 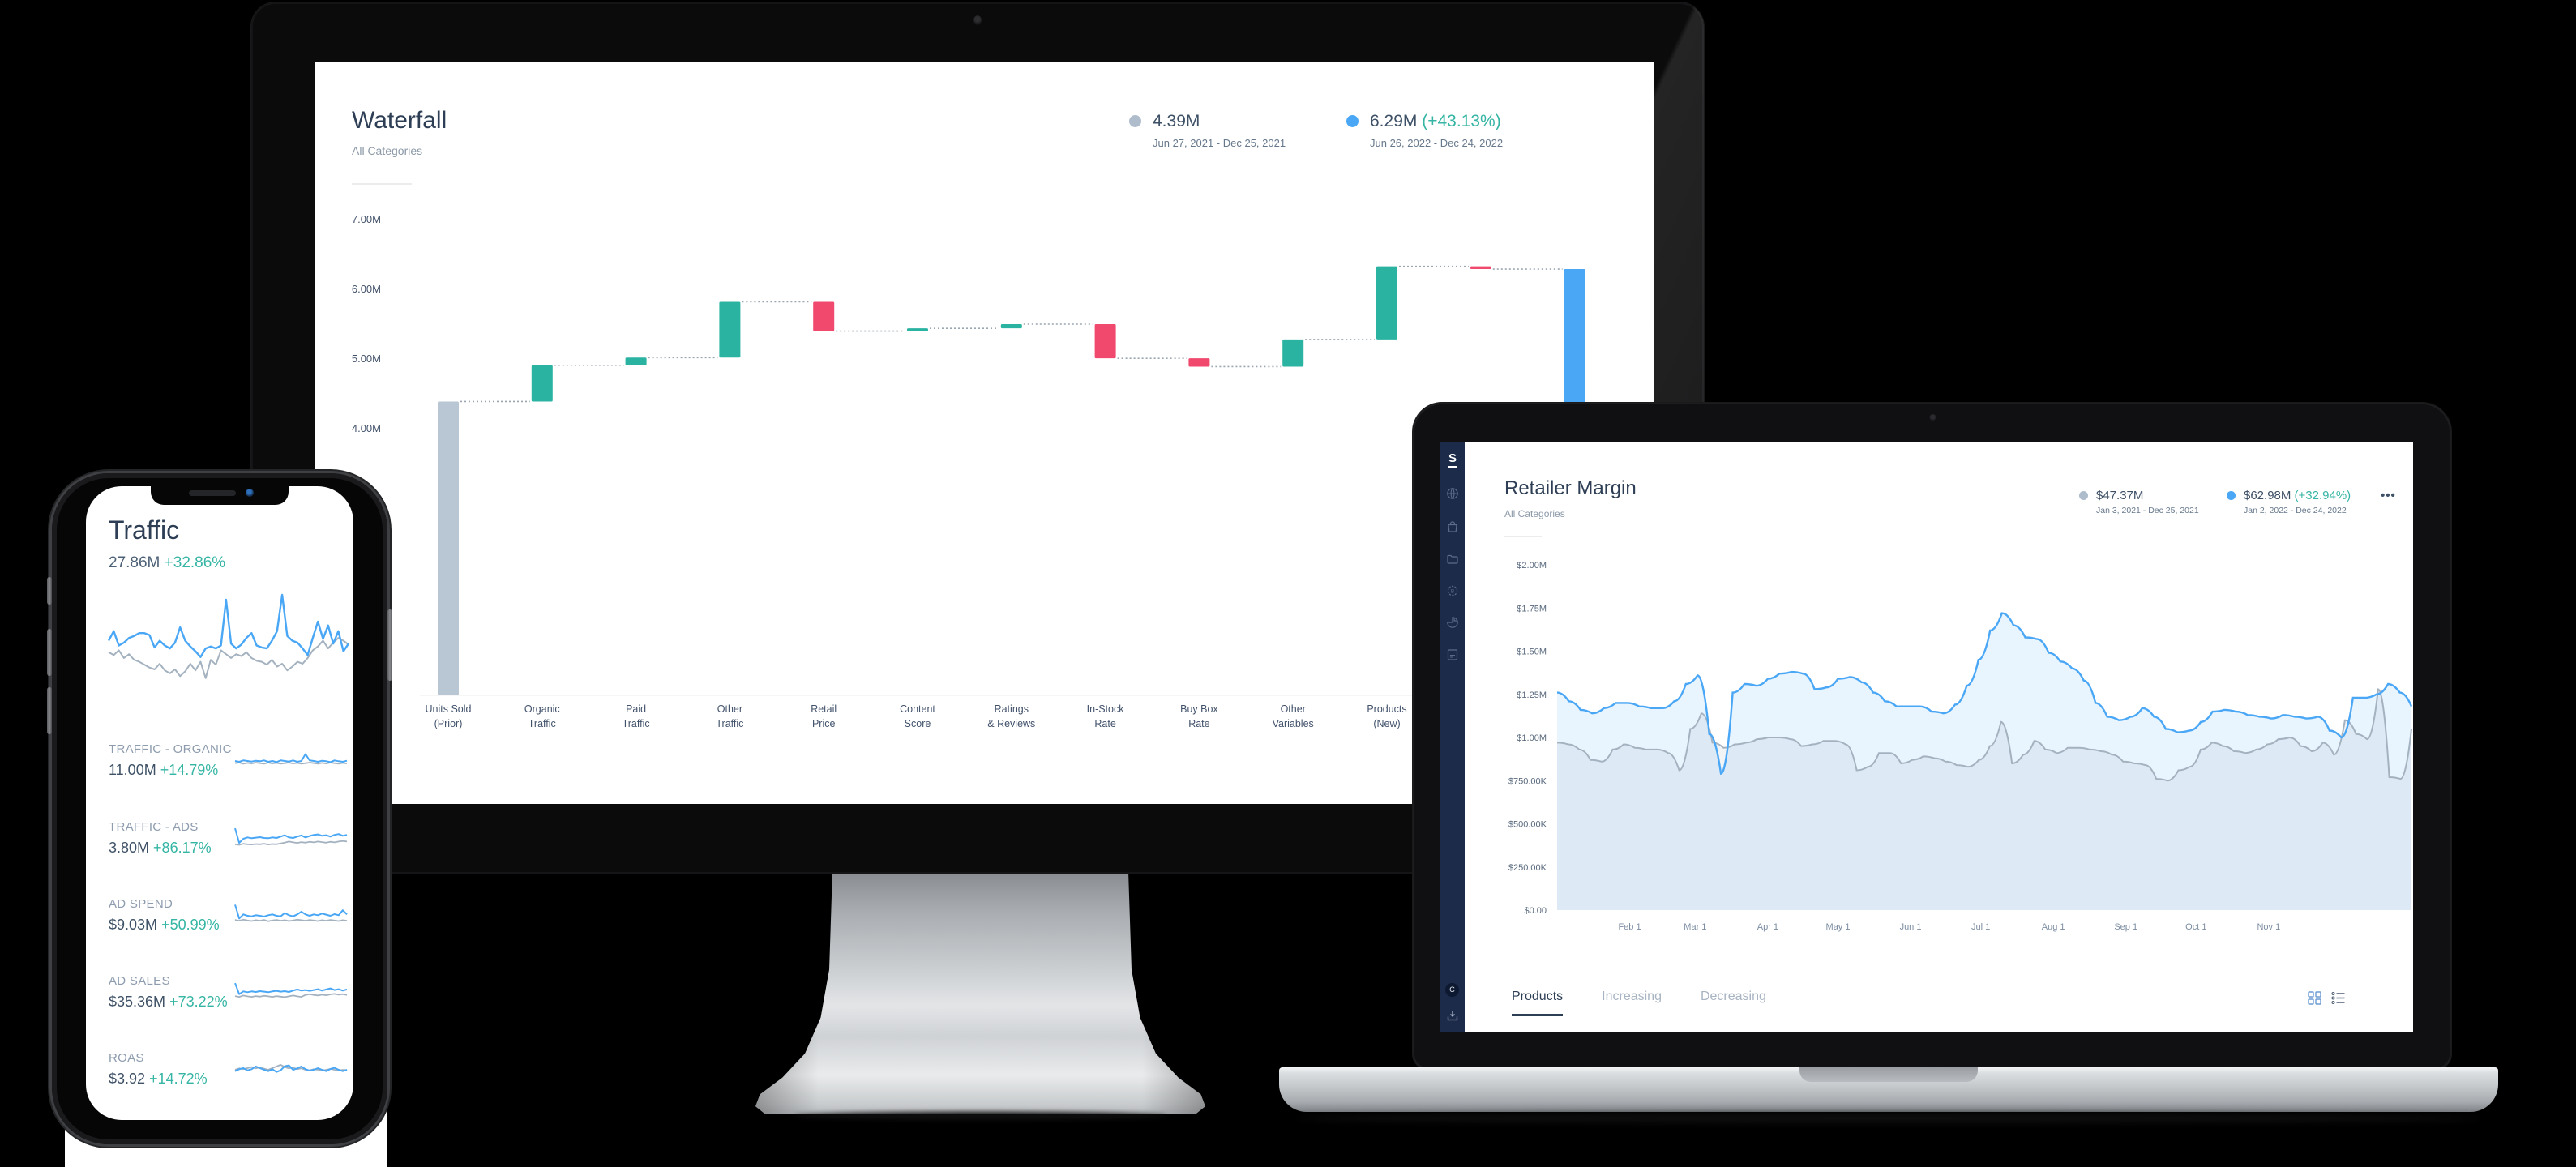 I want to click on svg-text: 4.00M, so click(x=366, y=428).